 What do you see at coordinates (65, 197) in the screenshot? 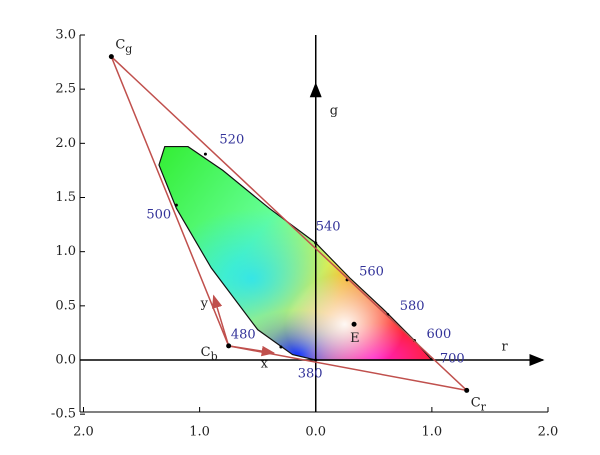
I see `y-tick-label: 1.5` at bounding box center [65, 197].